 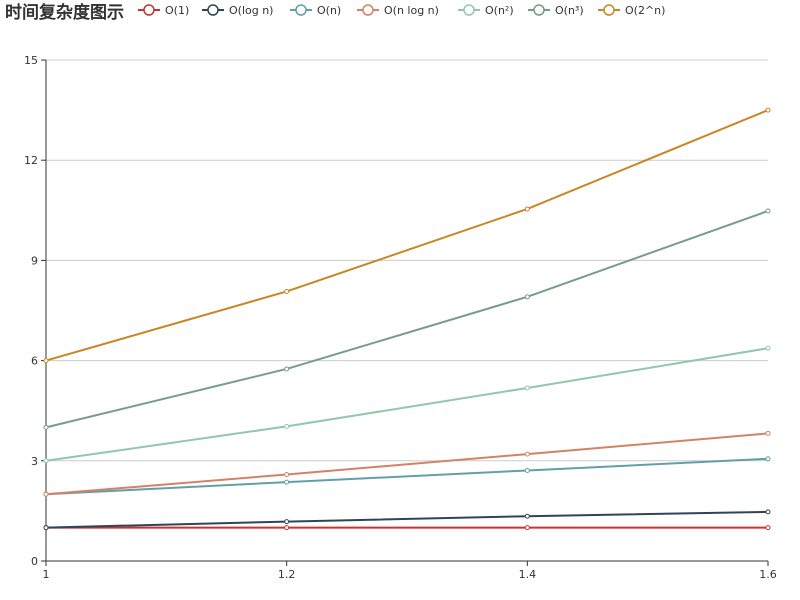 I want to click on legend-item: O(n log n), so click(x=398, y=10).